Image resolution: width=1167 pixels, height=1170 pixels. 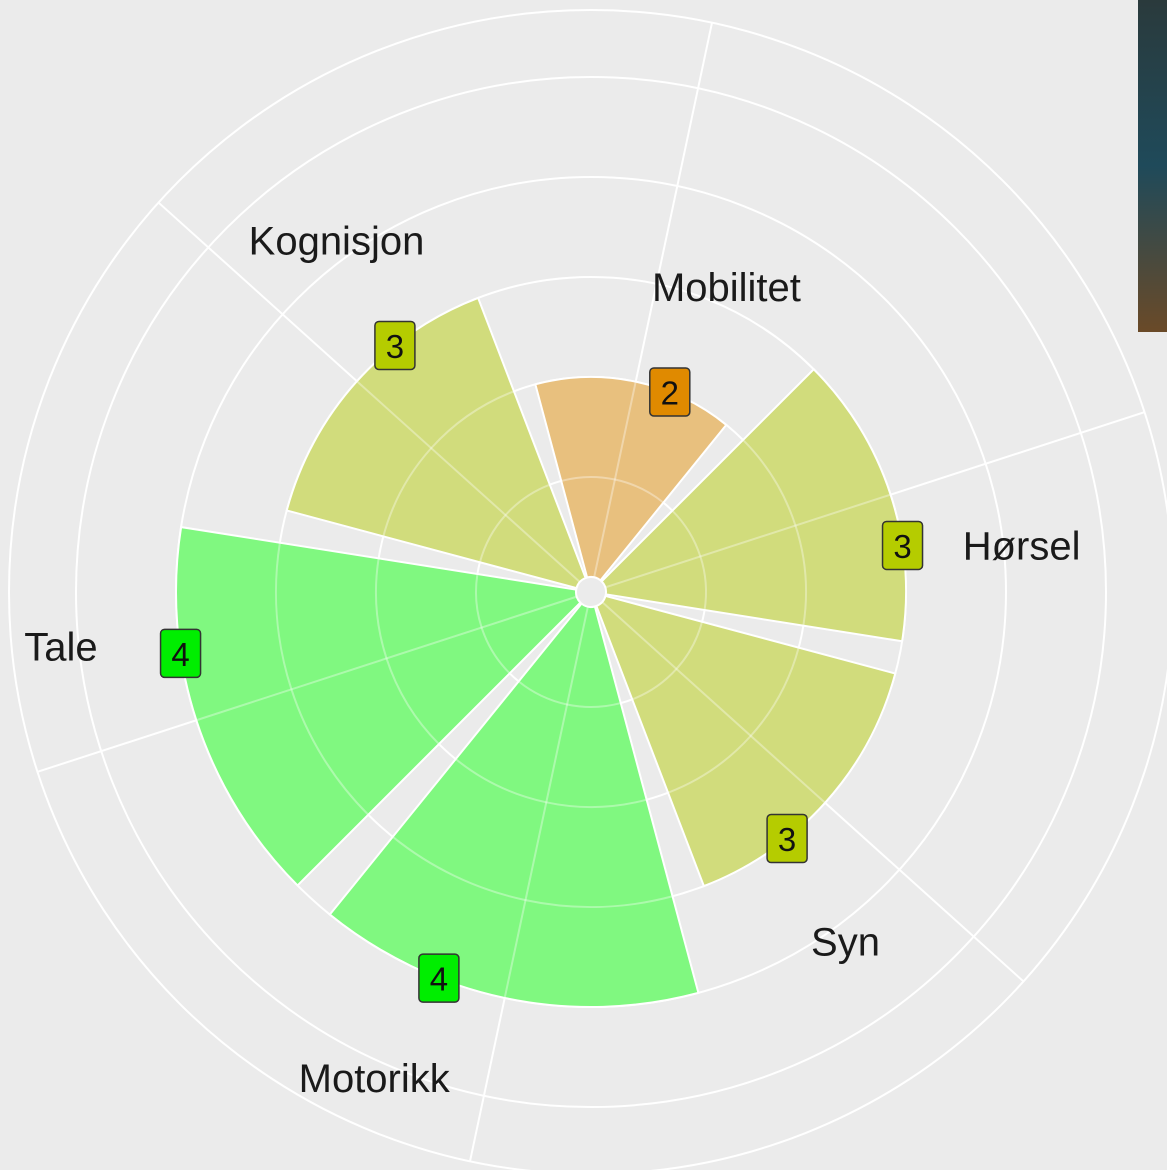 I want to click on value-label: 2, so click(x=670, y=392).